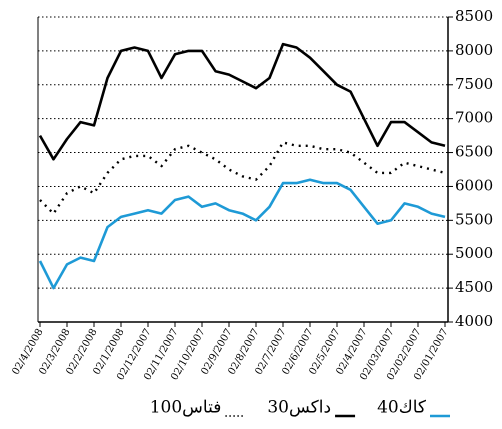 This screenshot has height=429, width=502. What do you see at coordinates (299, 408) in the screenshot?
I see `legend-label: داكس30` at bounding box center [299, 408].